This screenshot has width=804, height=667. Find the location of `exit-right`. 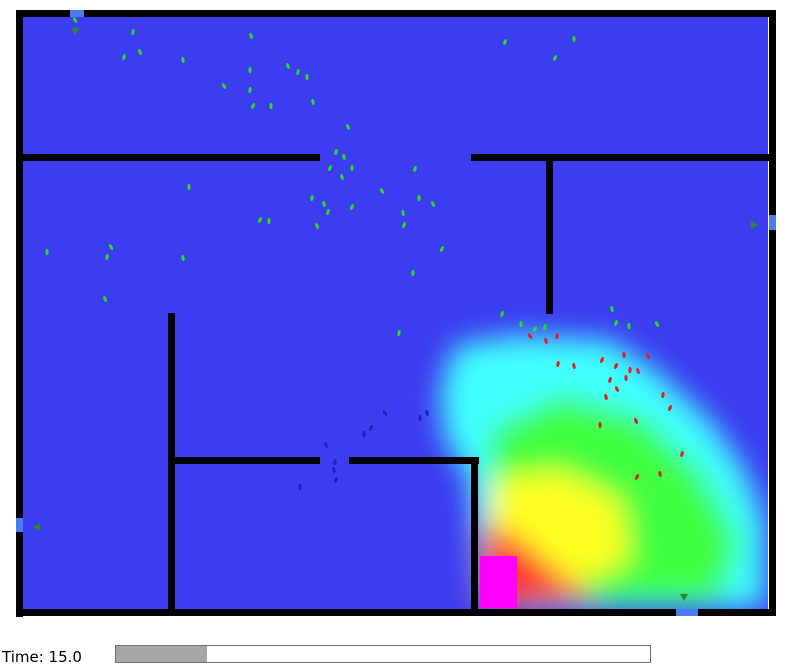

exit-right is located at coordinates (772, 222).